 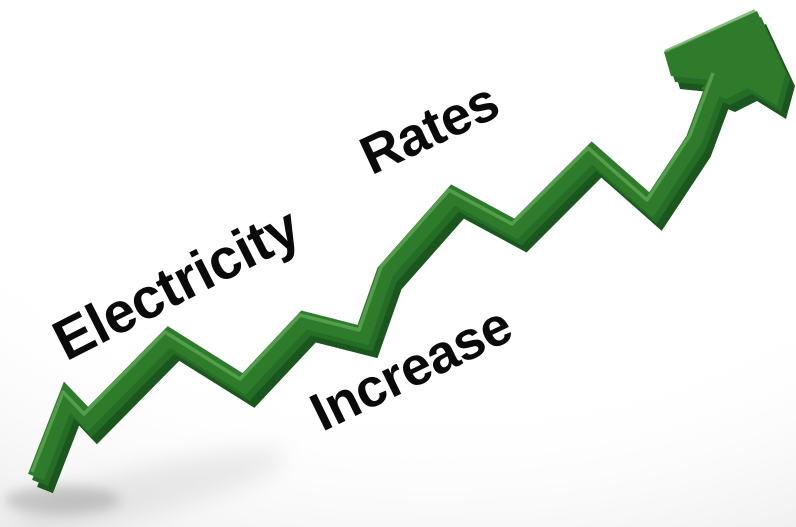 What do you see at coordinates (725, 58) in the screenshot?
I see `arrowhead-top-face` at bounding box center [725, 58].